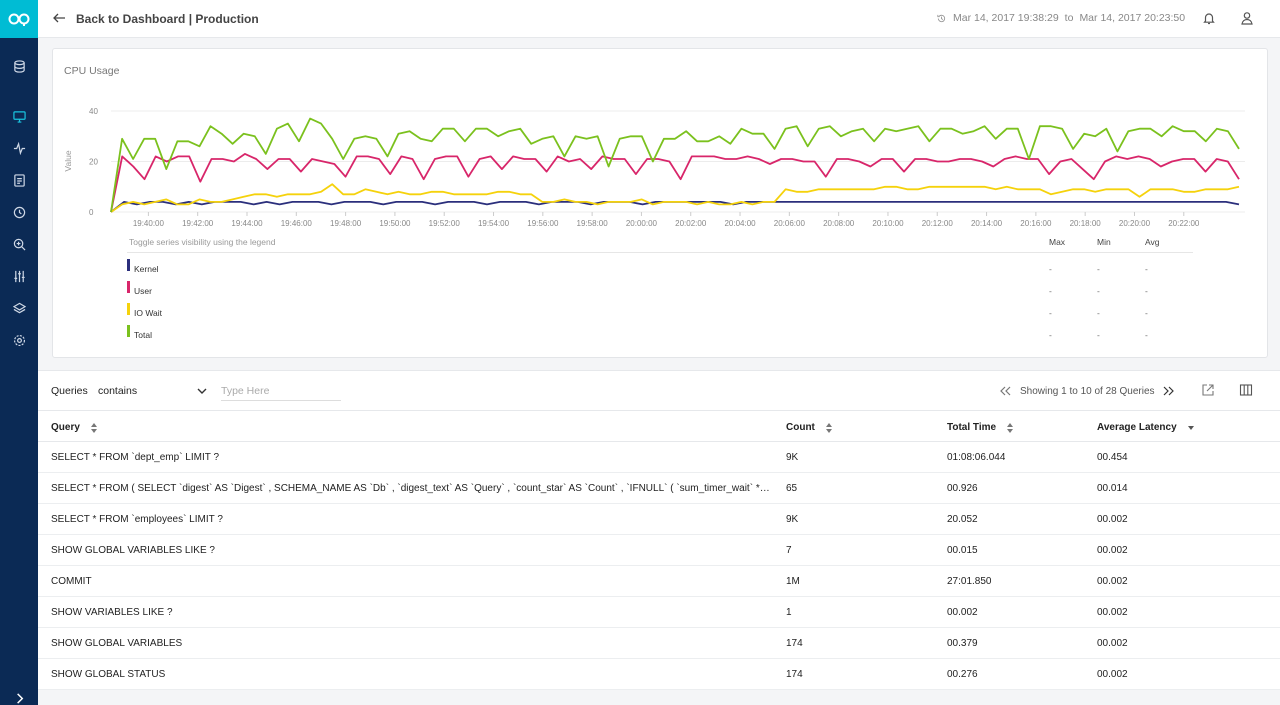  I want to click on zoom-icon, so click(19, 244).